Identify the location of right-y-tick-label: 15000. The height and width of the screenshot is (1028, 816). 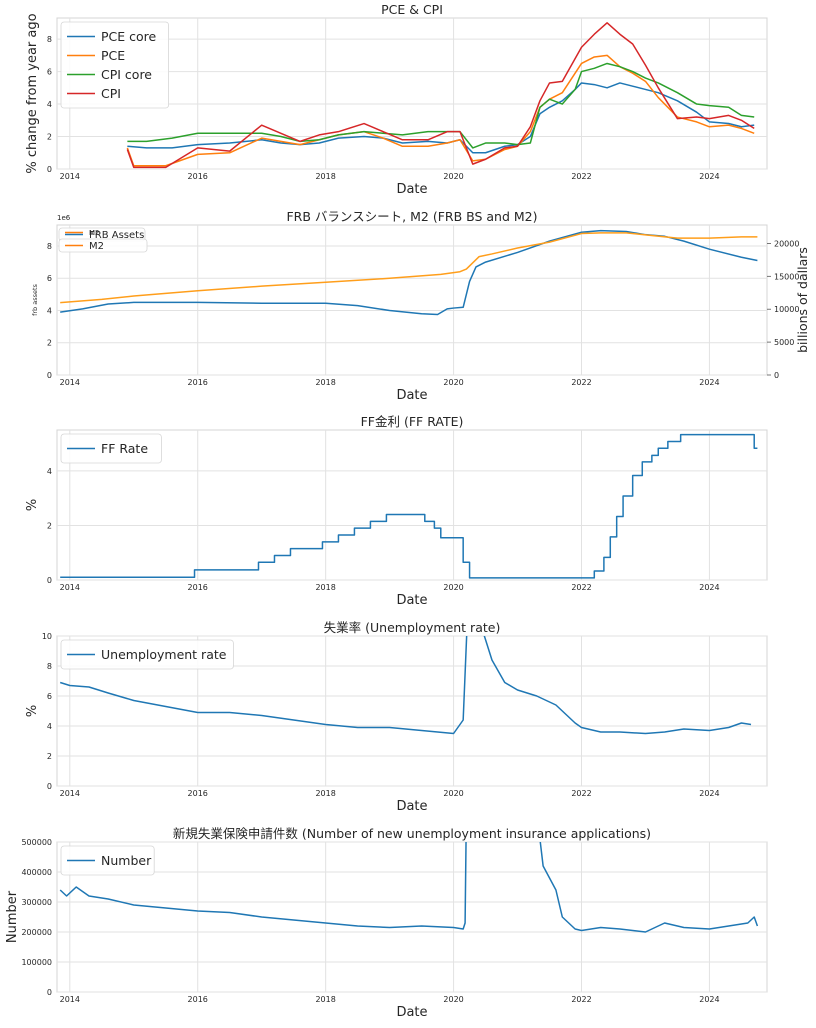
(786, 276).